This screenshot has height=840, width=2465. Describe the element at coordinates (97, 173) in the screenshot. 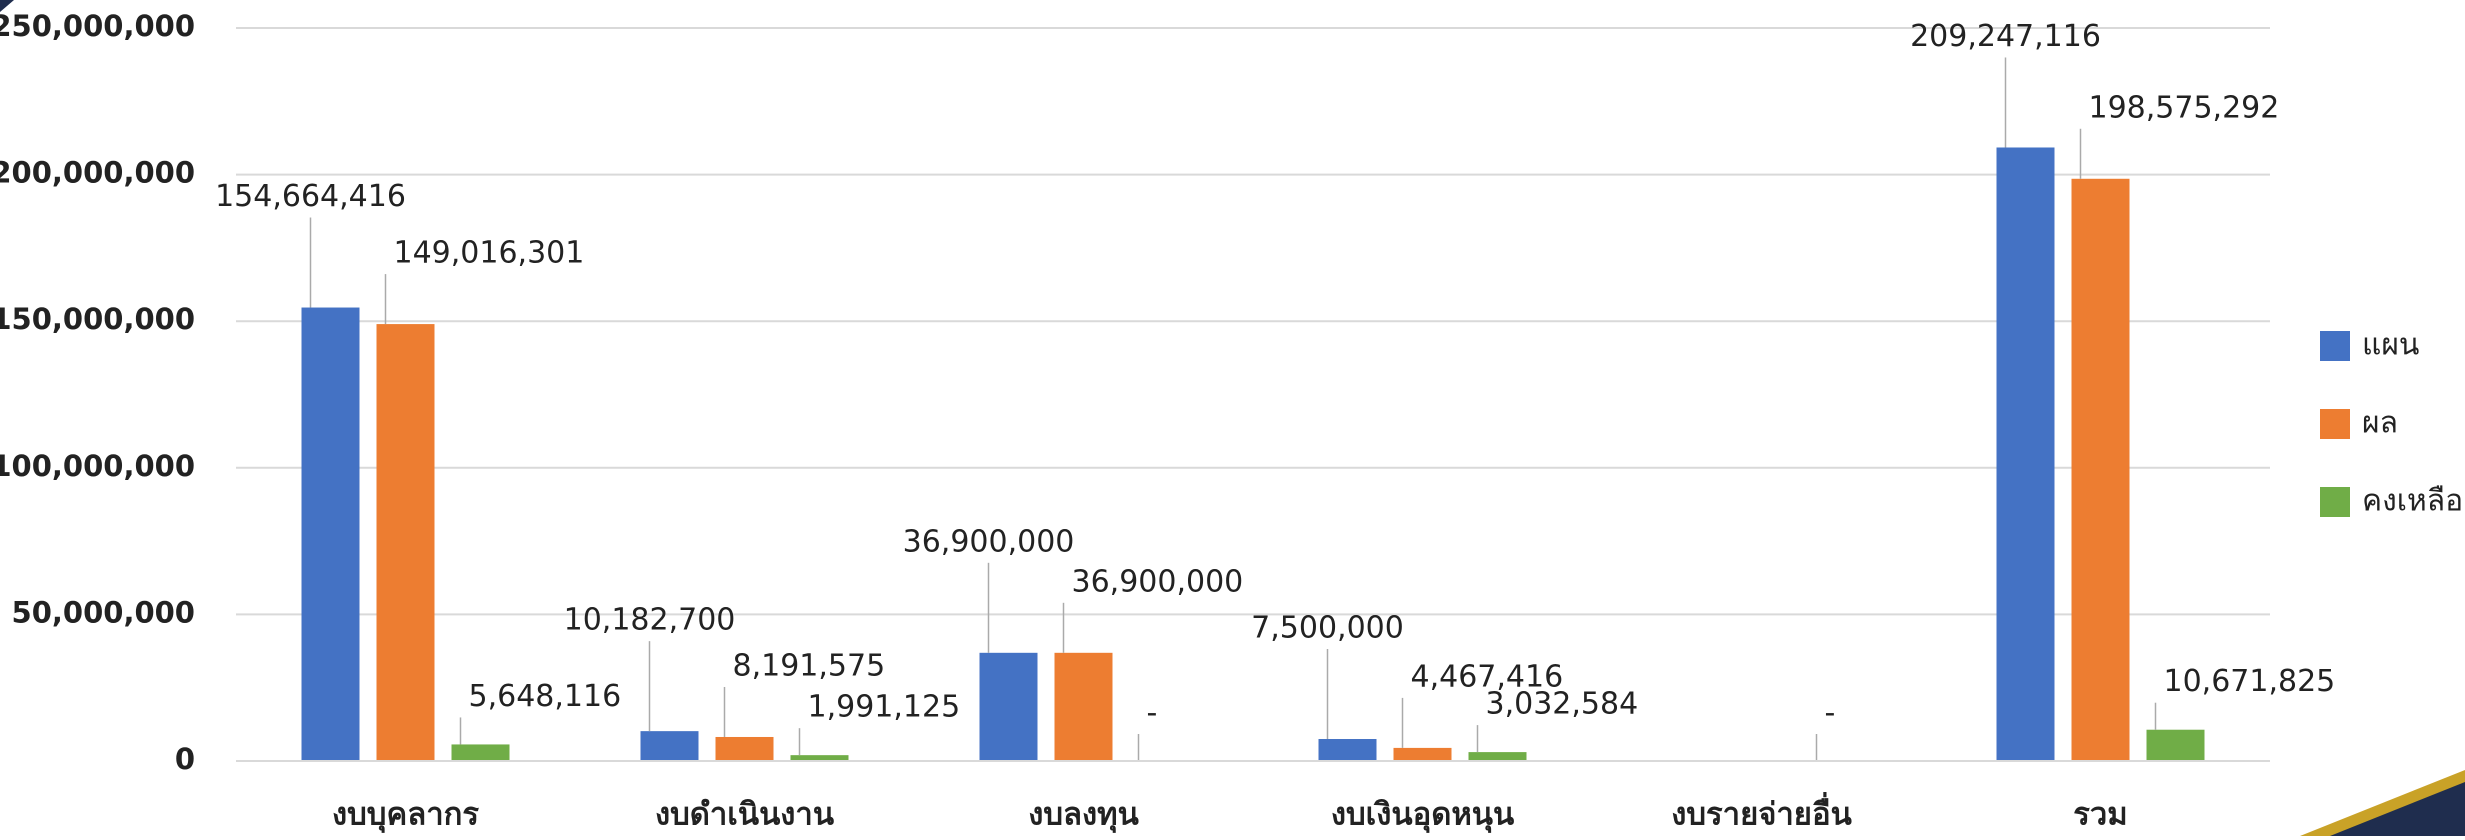

I see `y-tick-label: 200,000,000` at that location.